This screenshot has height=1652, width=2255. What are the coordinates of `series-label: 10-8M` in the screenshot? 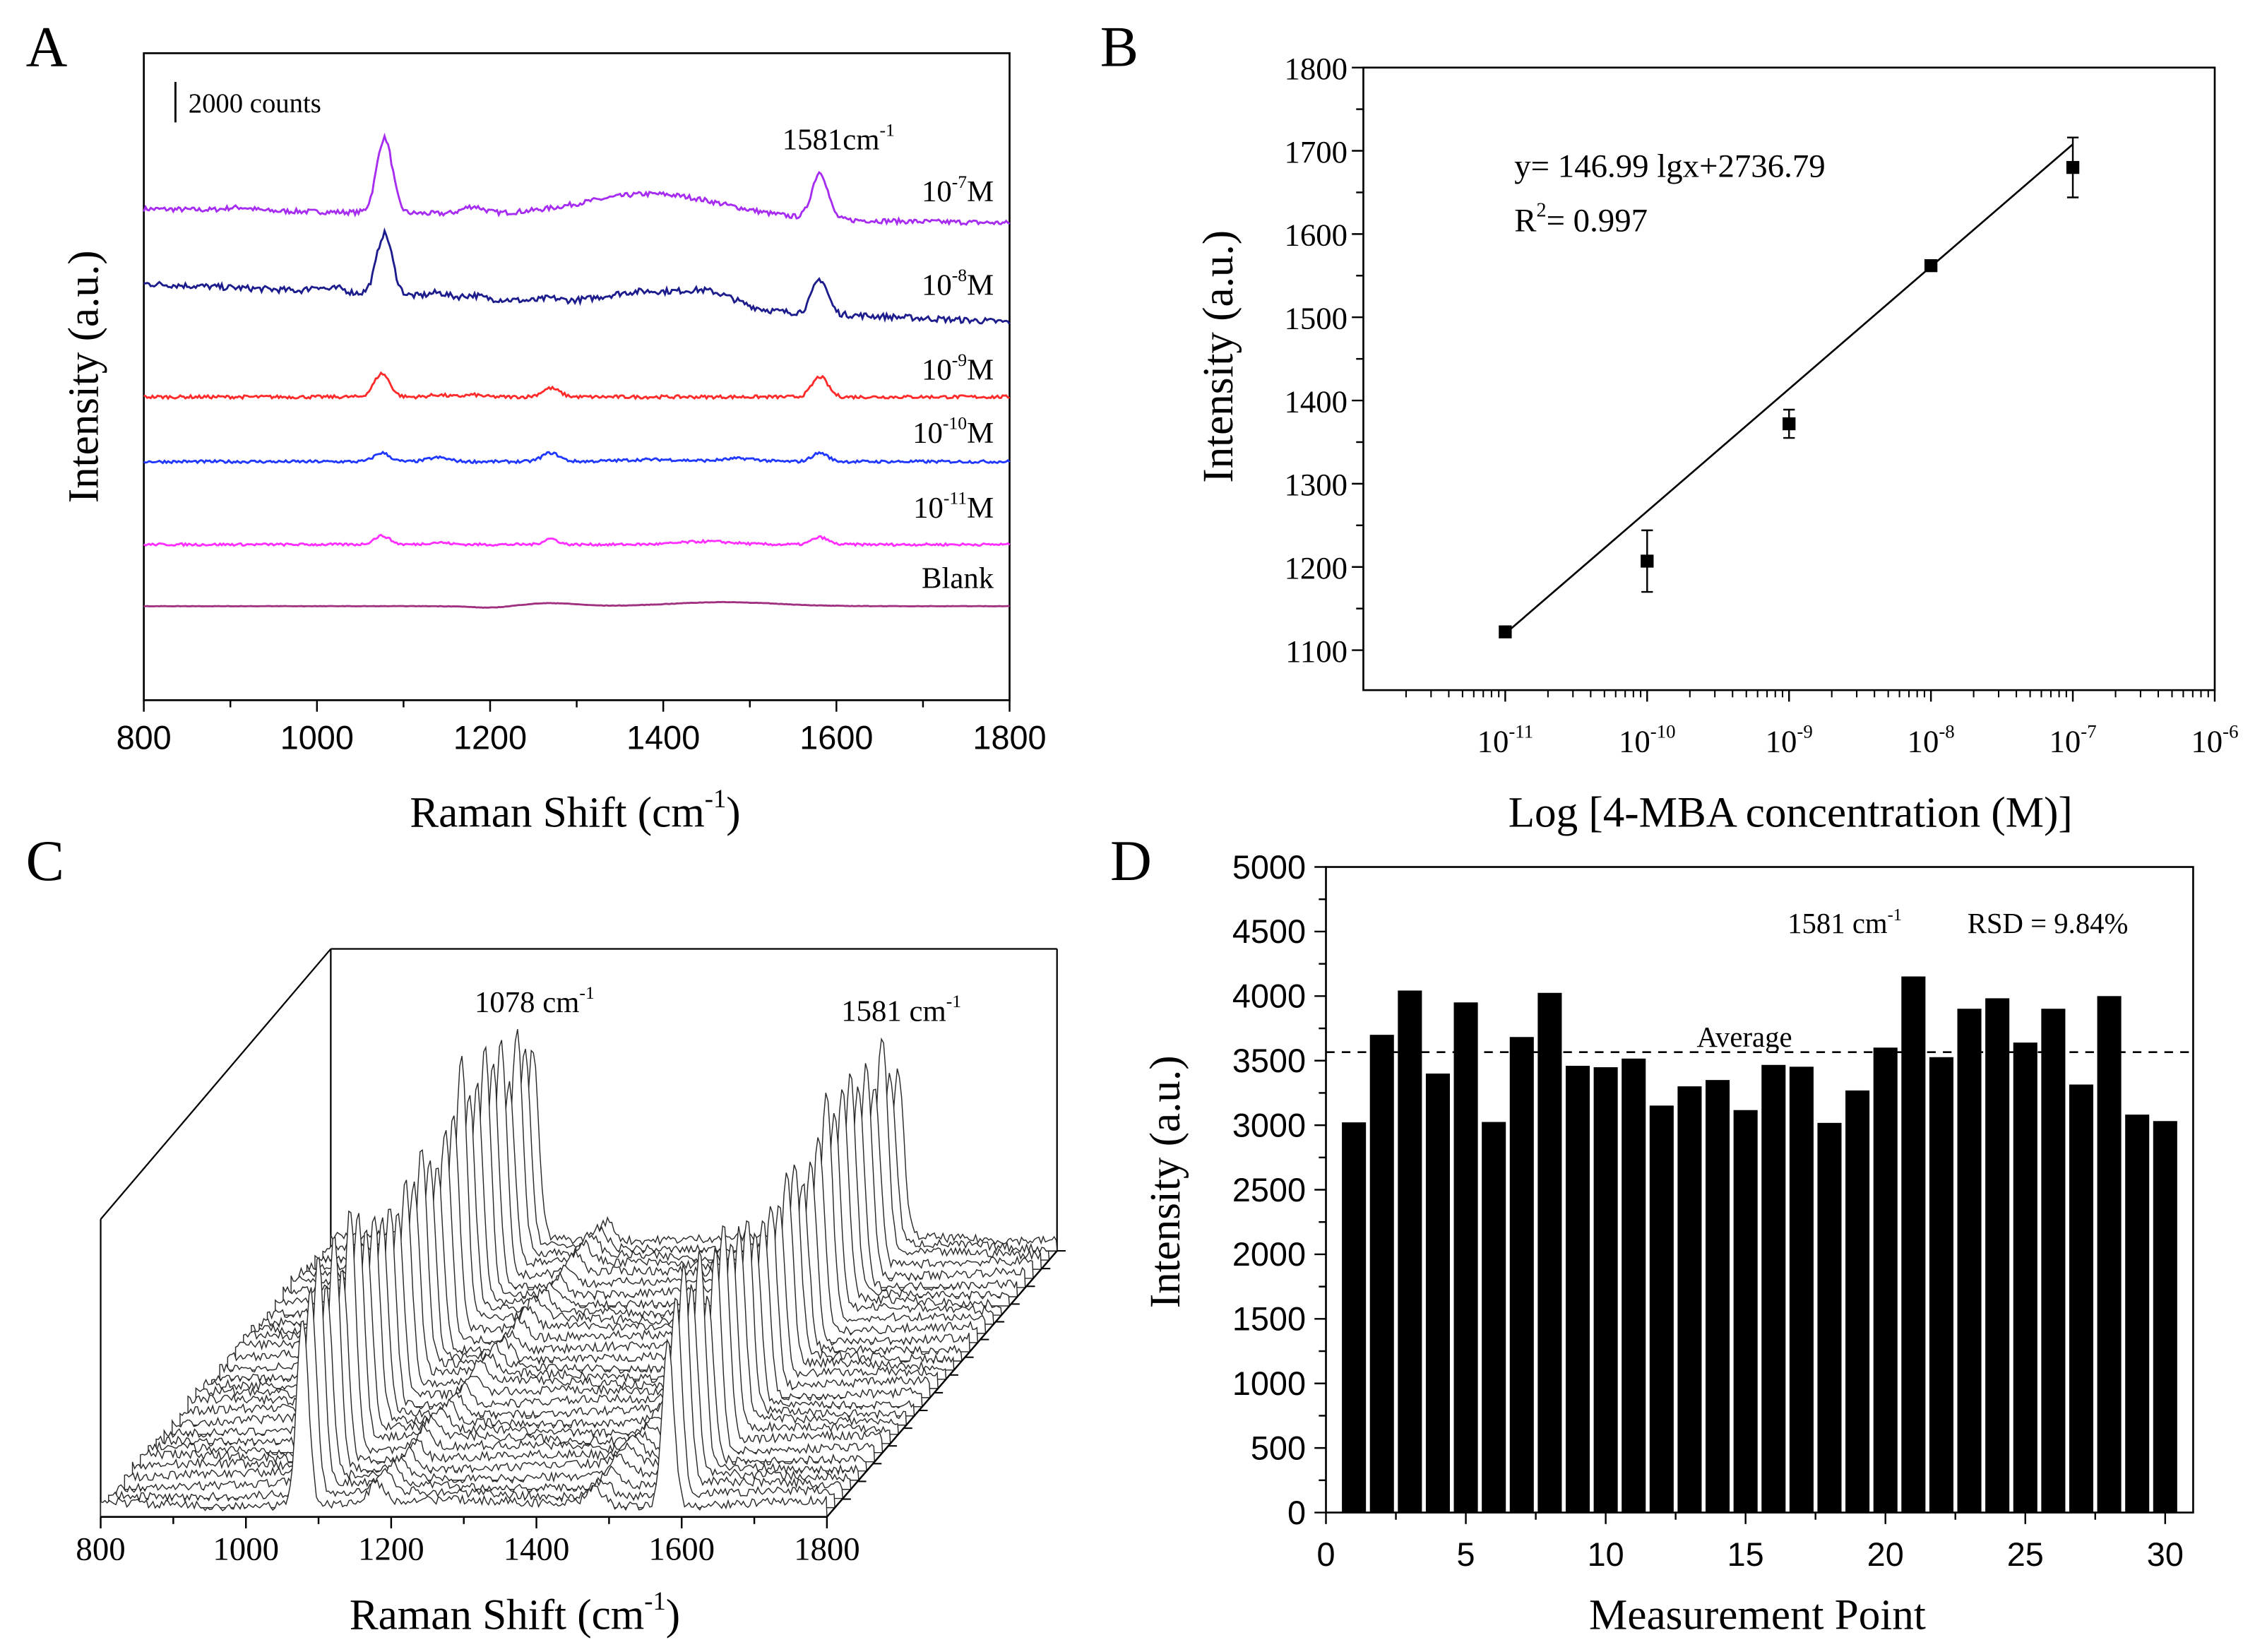 It's located at (958, 283).